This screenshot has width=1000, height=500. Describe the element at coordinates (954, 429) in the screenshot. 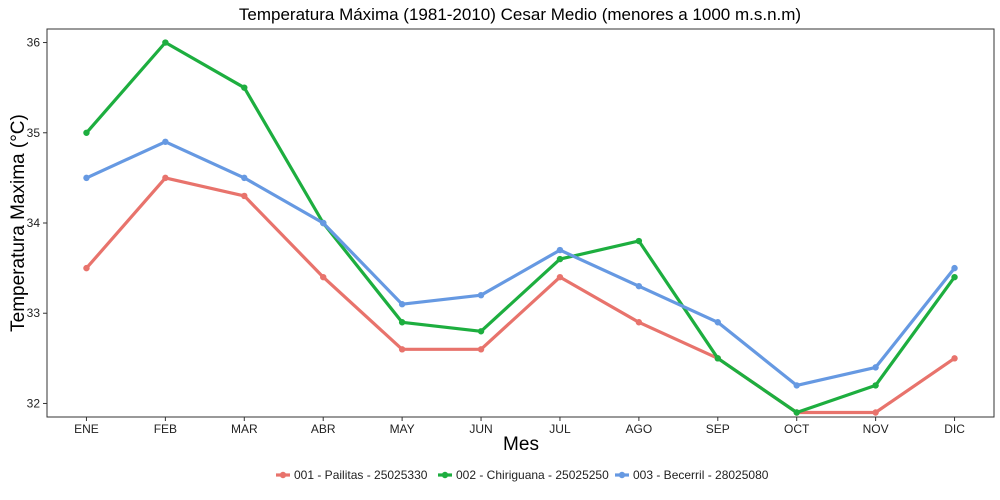

I see `x-tick-label-dic: DIC` at that location.